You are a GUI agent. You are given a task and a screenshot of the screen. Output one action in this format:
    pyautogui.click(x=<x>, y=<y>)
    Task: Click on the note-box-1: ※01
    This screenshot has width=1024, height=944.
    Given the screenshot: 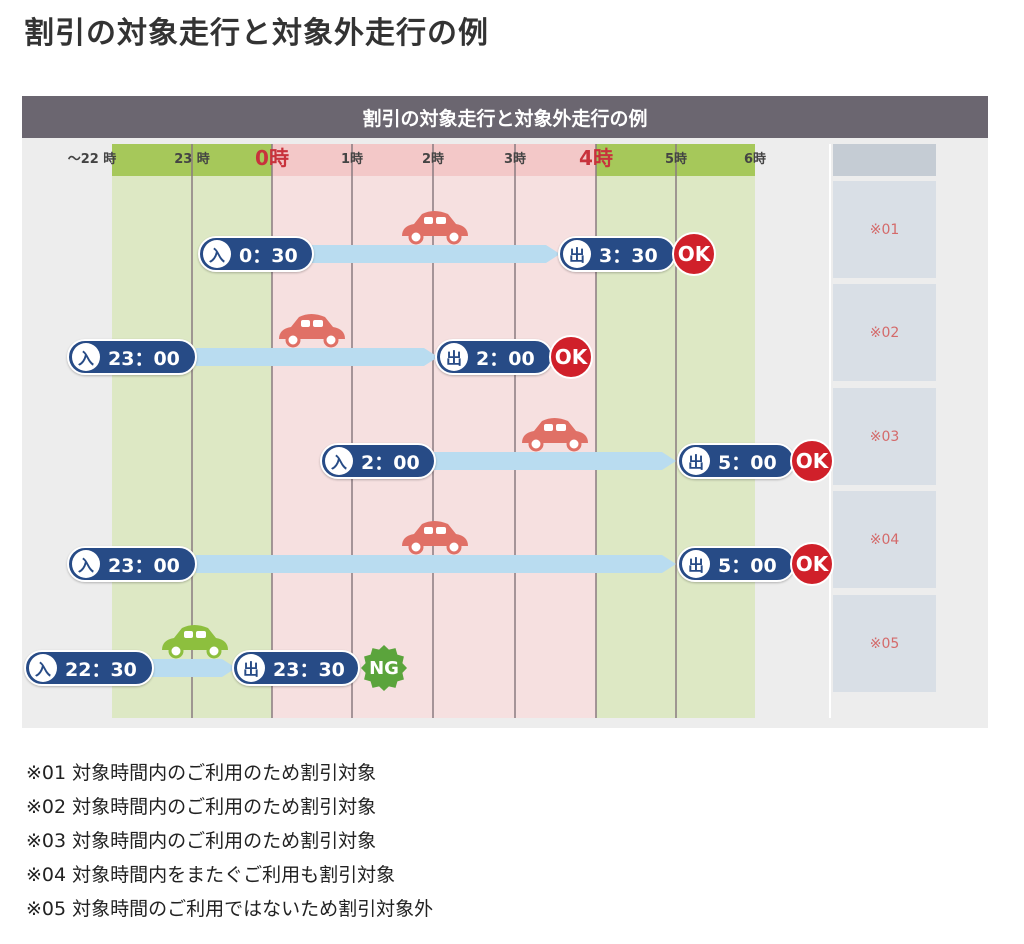 What is the action you would take?
    pyautogui.click(x=884, y=229)
    